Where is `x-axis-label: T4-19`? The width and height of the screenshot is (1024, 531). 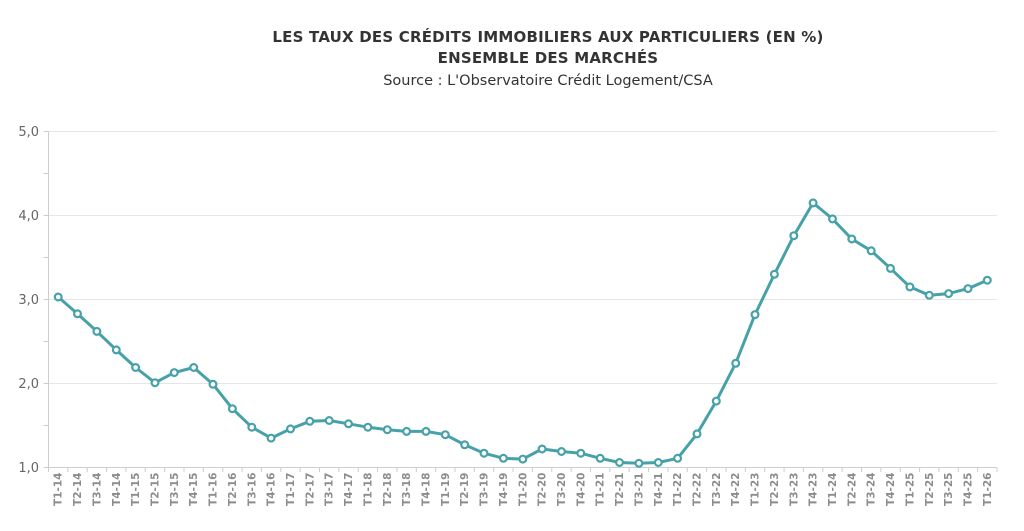 x-axis-label: T4-19 is located at coordinates (504, 488).